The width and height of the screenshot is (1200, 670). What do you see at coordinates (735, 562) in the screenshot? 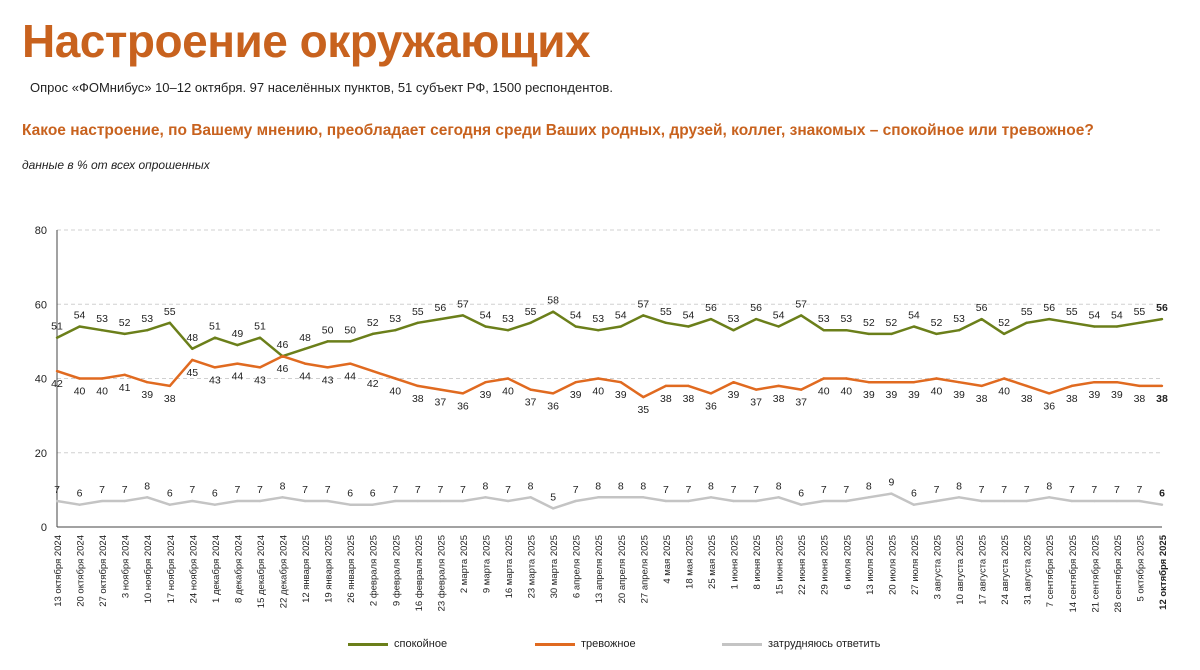
I see `x-tick-label: 1 июня 2025` at bounding box center [735, 562].